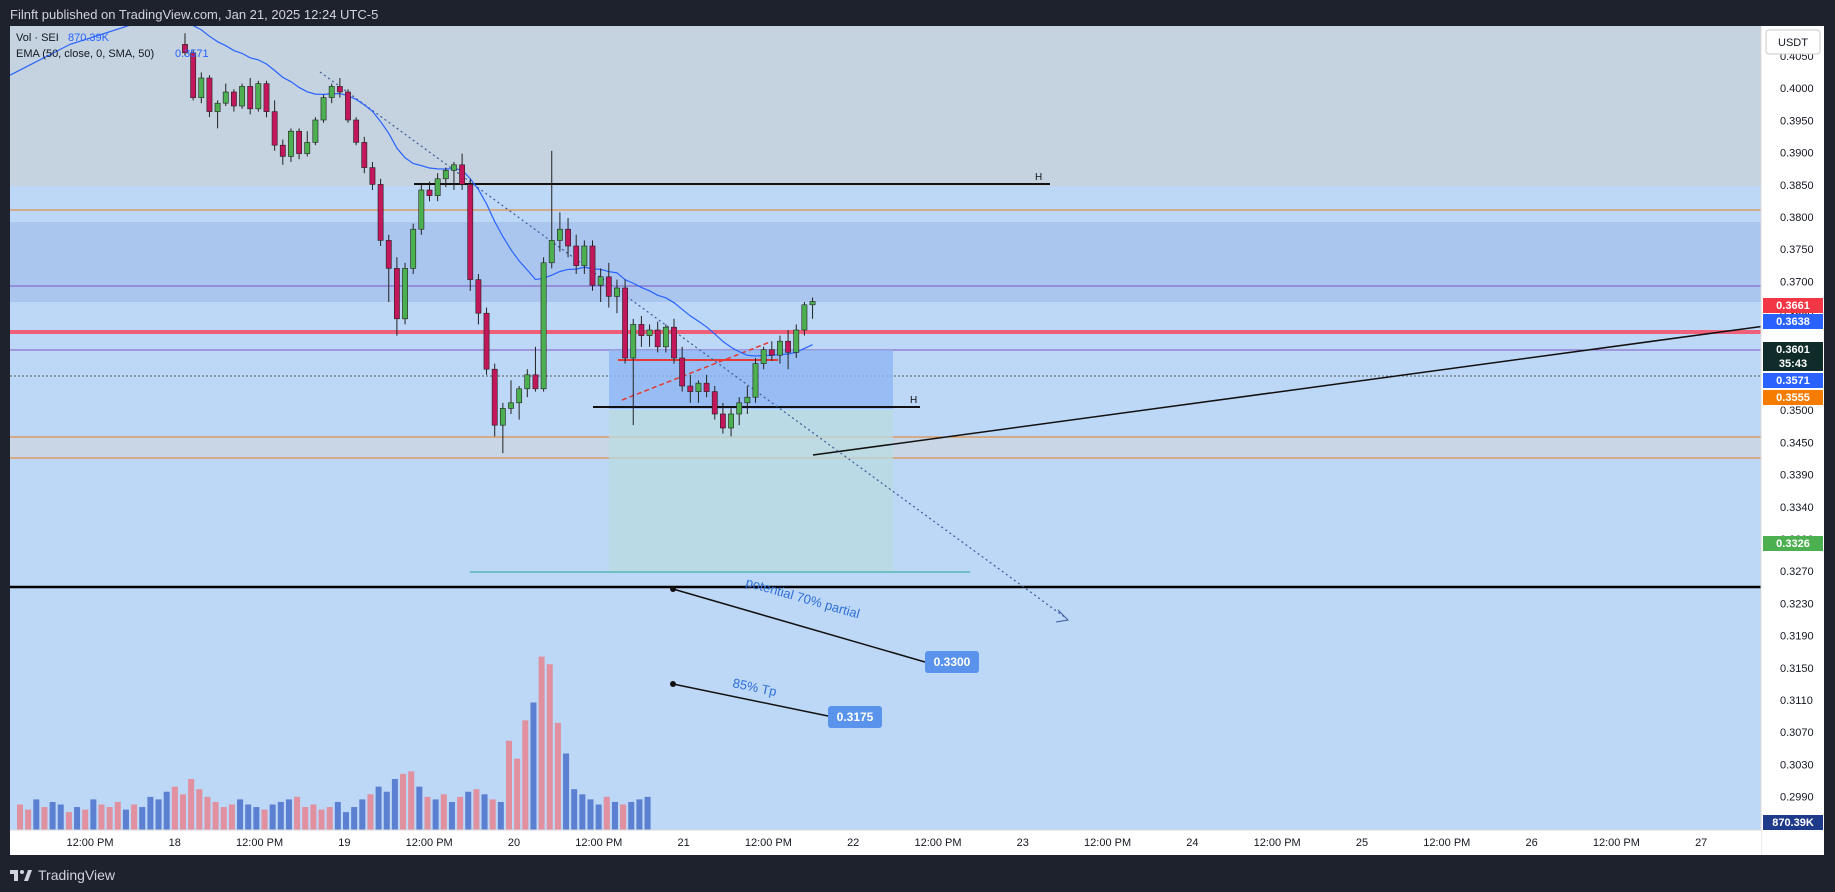  Describe the element at coordinates (1797, 154) in the screenshot. I see `y-tick-label: 0.3900` at that location.